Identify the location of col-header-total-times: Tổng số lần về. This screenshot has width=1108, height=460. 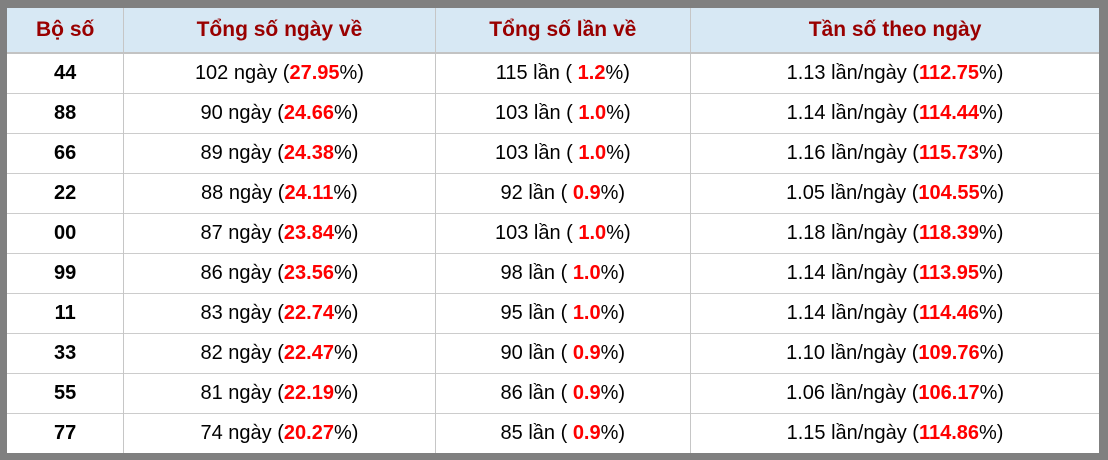
(562, 31).